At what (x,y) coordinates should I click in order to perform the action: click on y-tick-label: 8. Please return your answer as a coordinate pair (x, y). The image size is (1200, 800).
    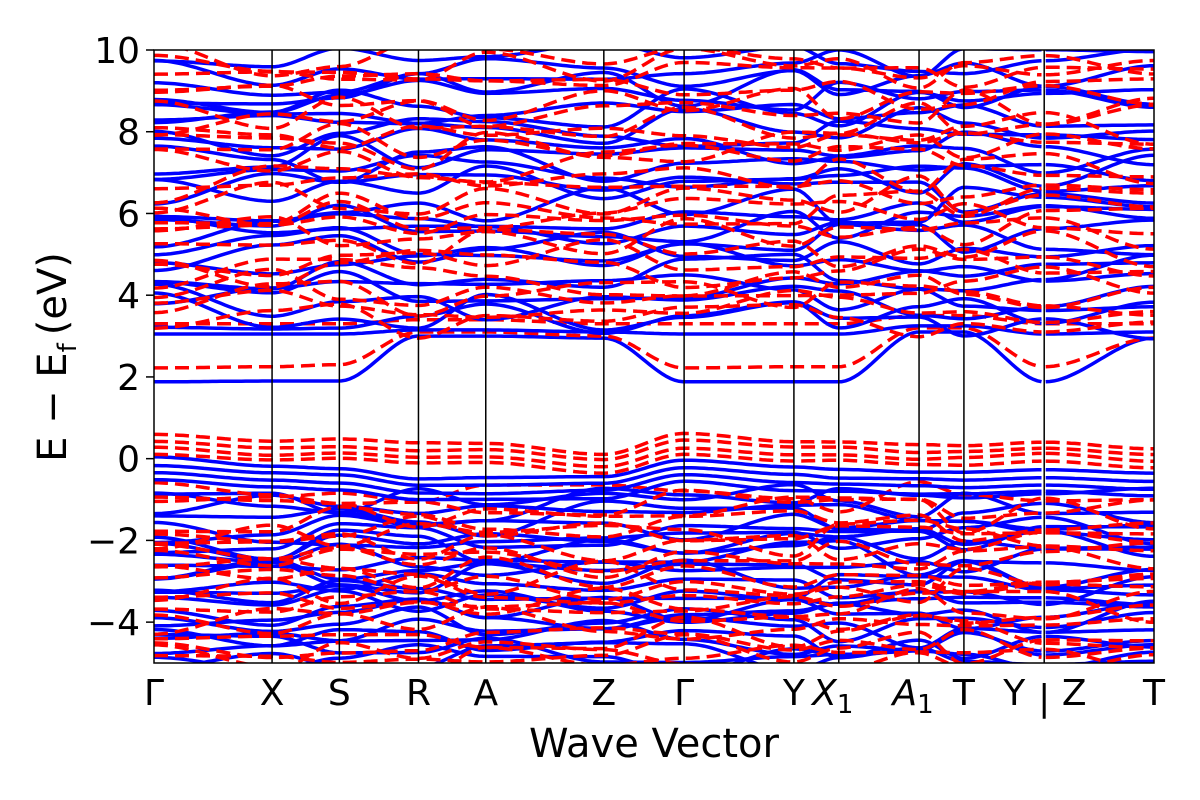
    Looking at the image, I should click on (128, 133).